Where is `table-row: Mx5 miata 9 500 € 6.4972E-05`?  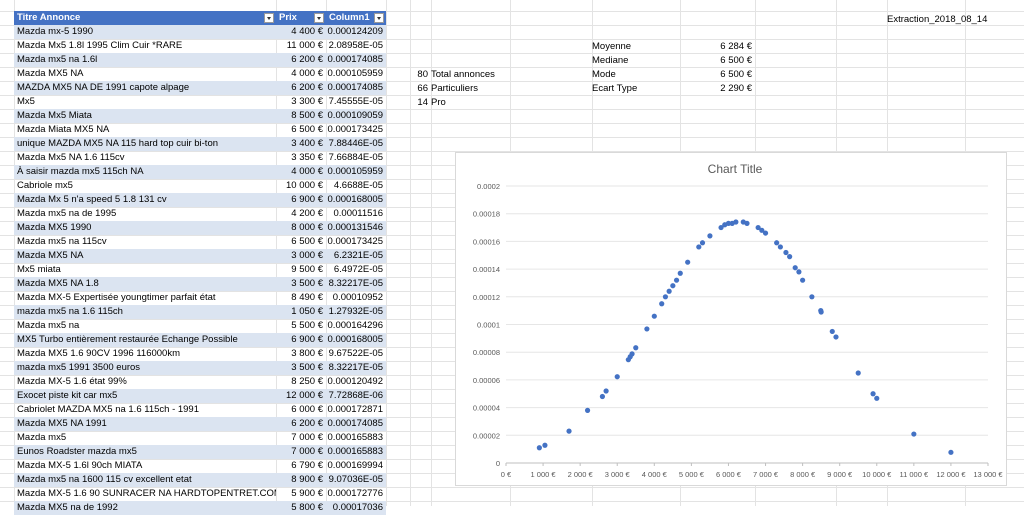 table-row: Mx5 miata 9 500 € 6.4972E-05 is located at coordinates (200, 270).